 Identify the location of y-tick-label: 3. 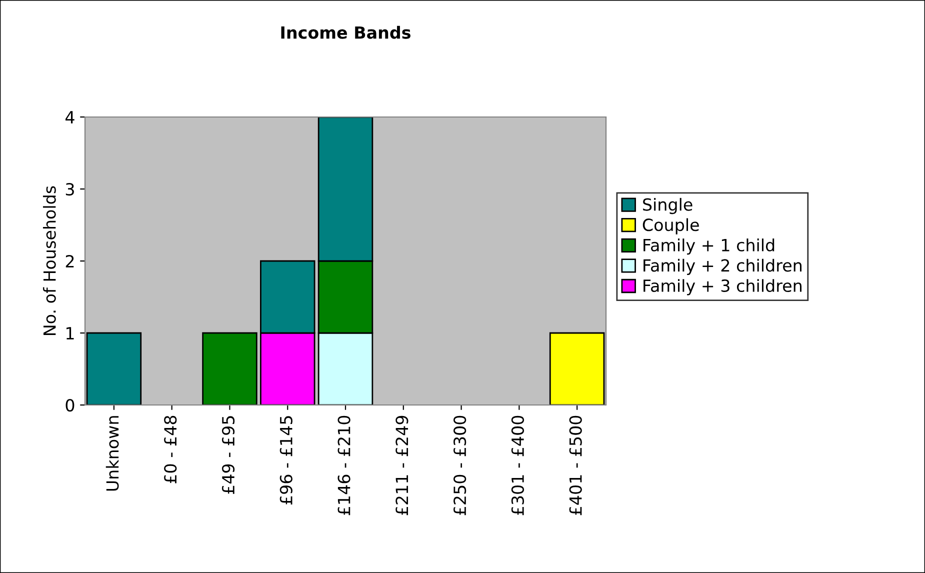
(70, 189).